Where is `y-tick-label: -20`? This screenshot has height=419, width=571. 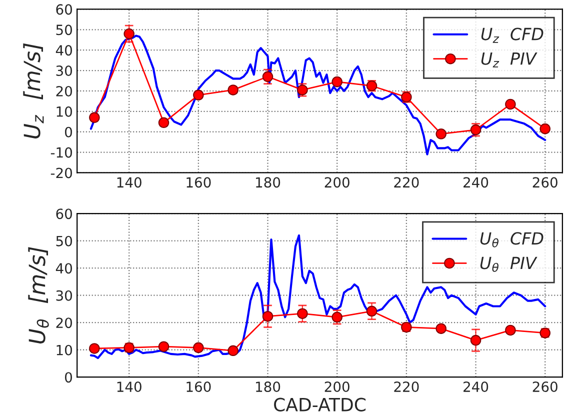
y-tick-label: -20 is located at coordinates (61, 173).